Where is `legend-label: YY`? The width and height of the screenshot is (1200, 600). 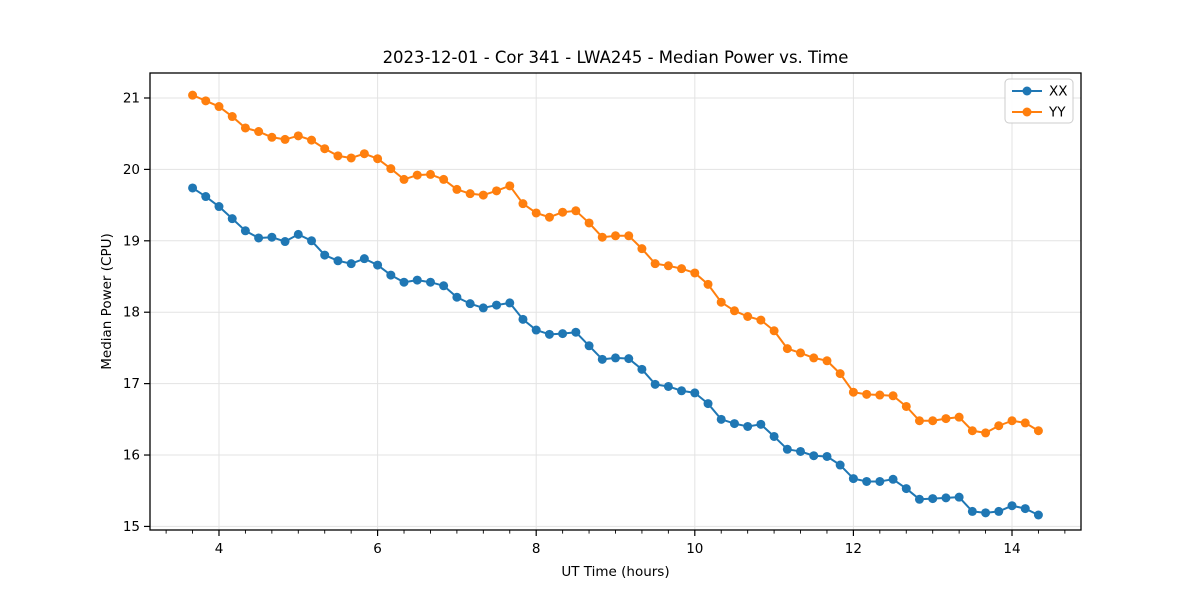 legend-label: YY is located at coordinates (1057, 113).